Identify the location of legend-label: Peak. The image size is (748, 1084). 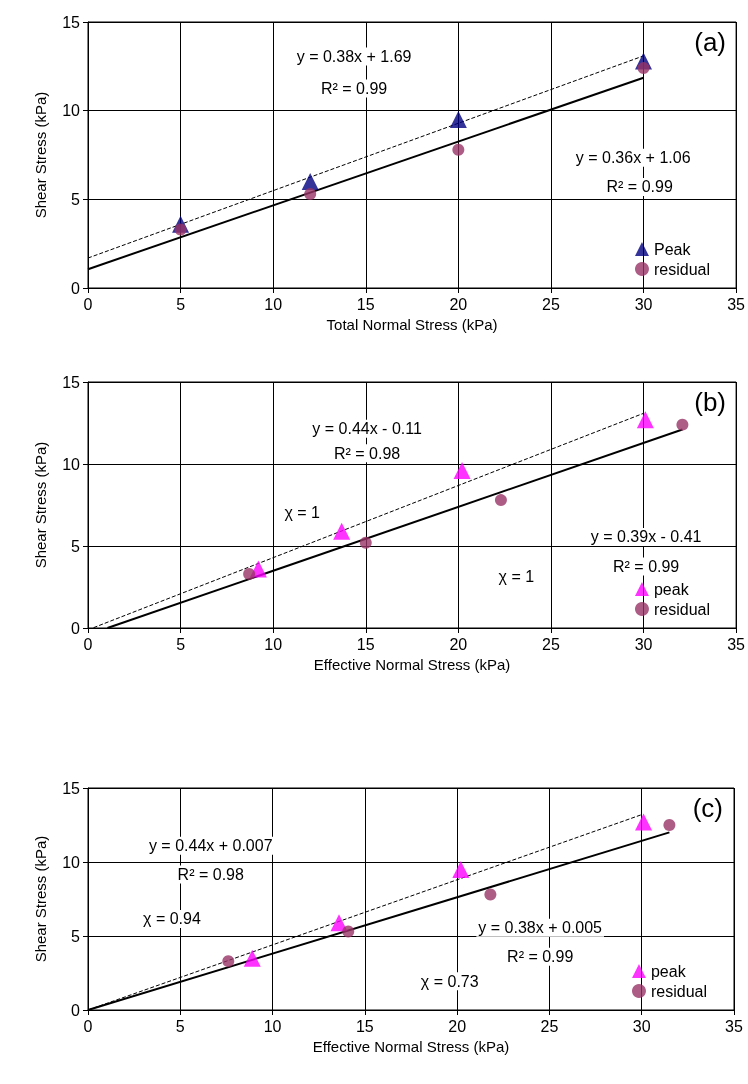
(672, 249).